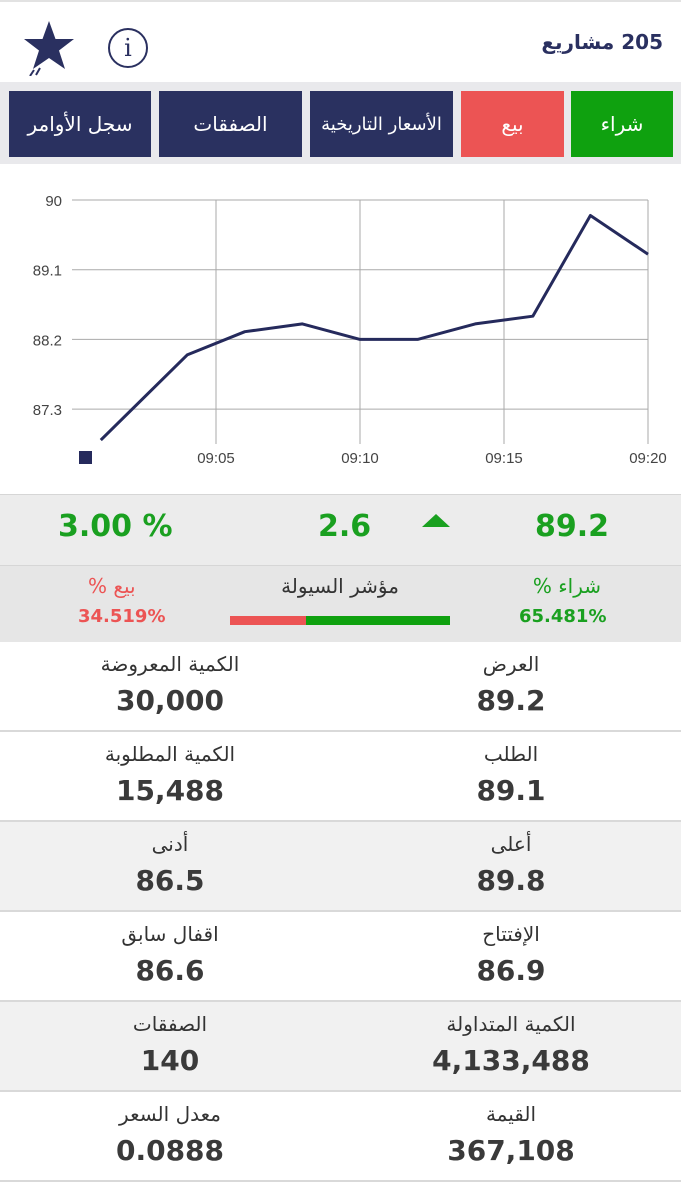  What do you see at coordinates (381, 124) in the screenshot?
I see `historical-prices-button: الأسعار التاريخية` at bounding box center [381, 124].